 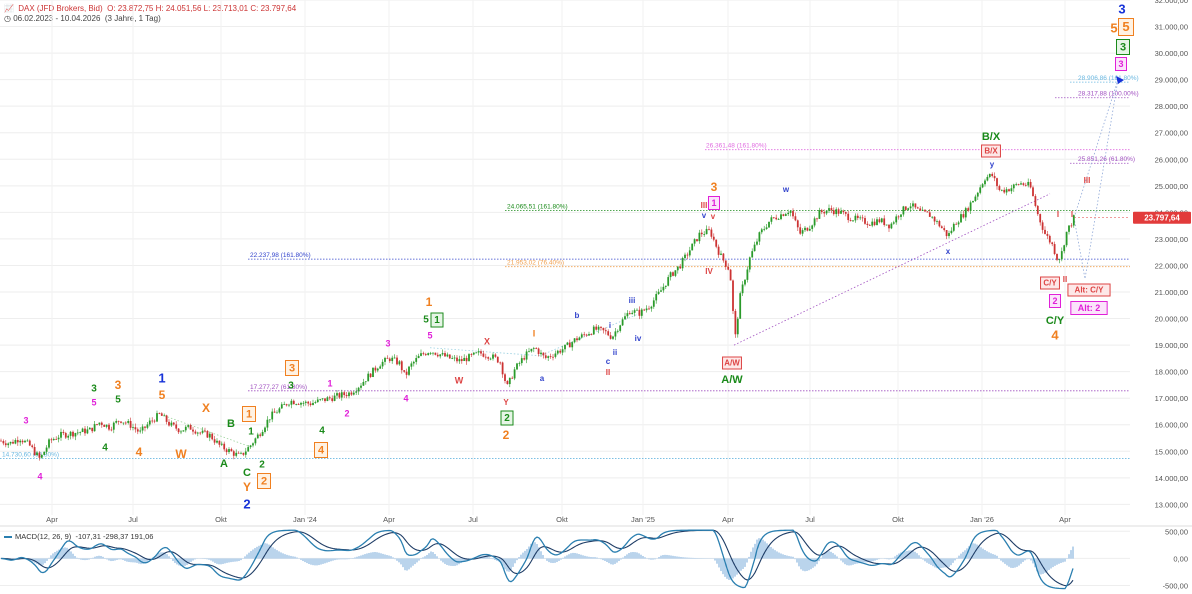 What do you see at coordinates (181, 454) in the screenshot?
I see `wave-label: W` at bounding box center [181, 454].